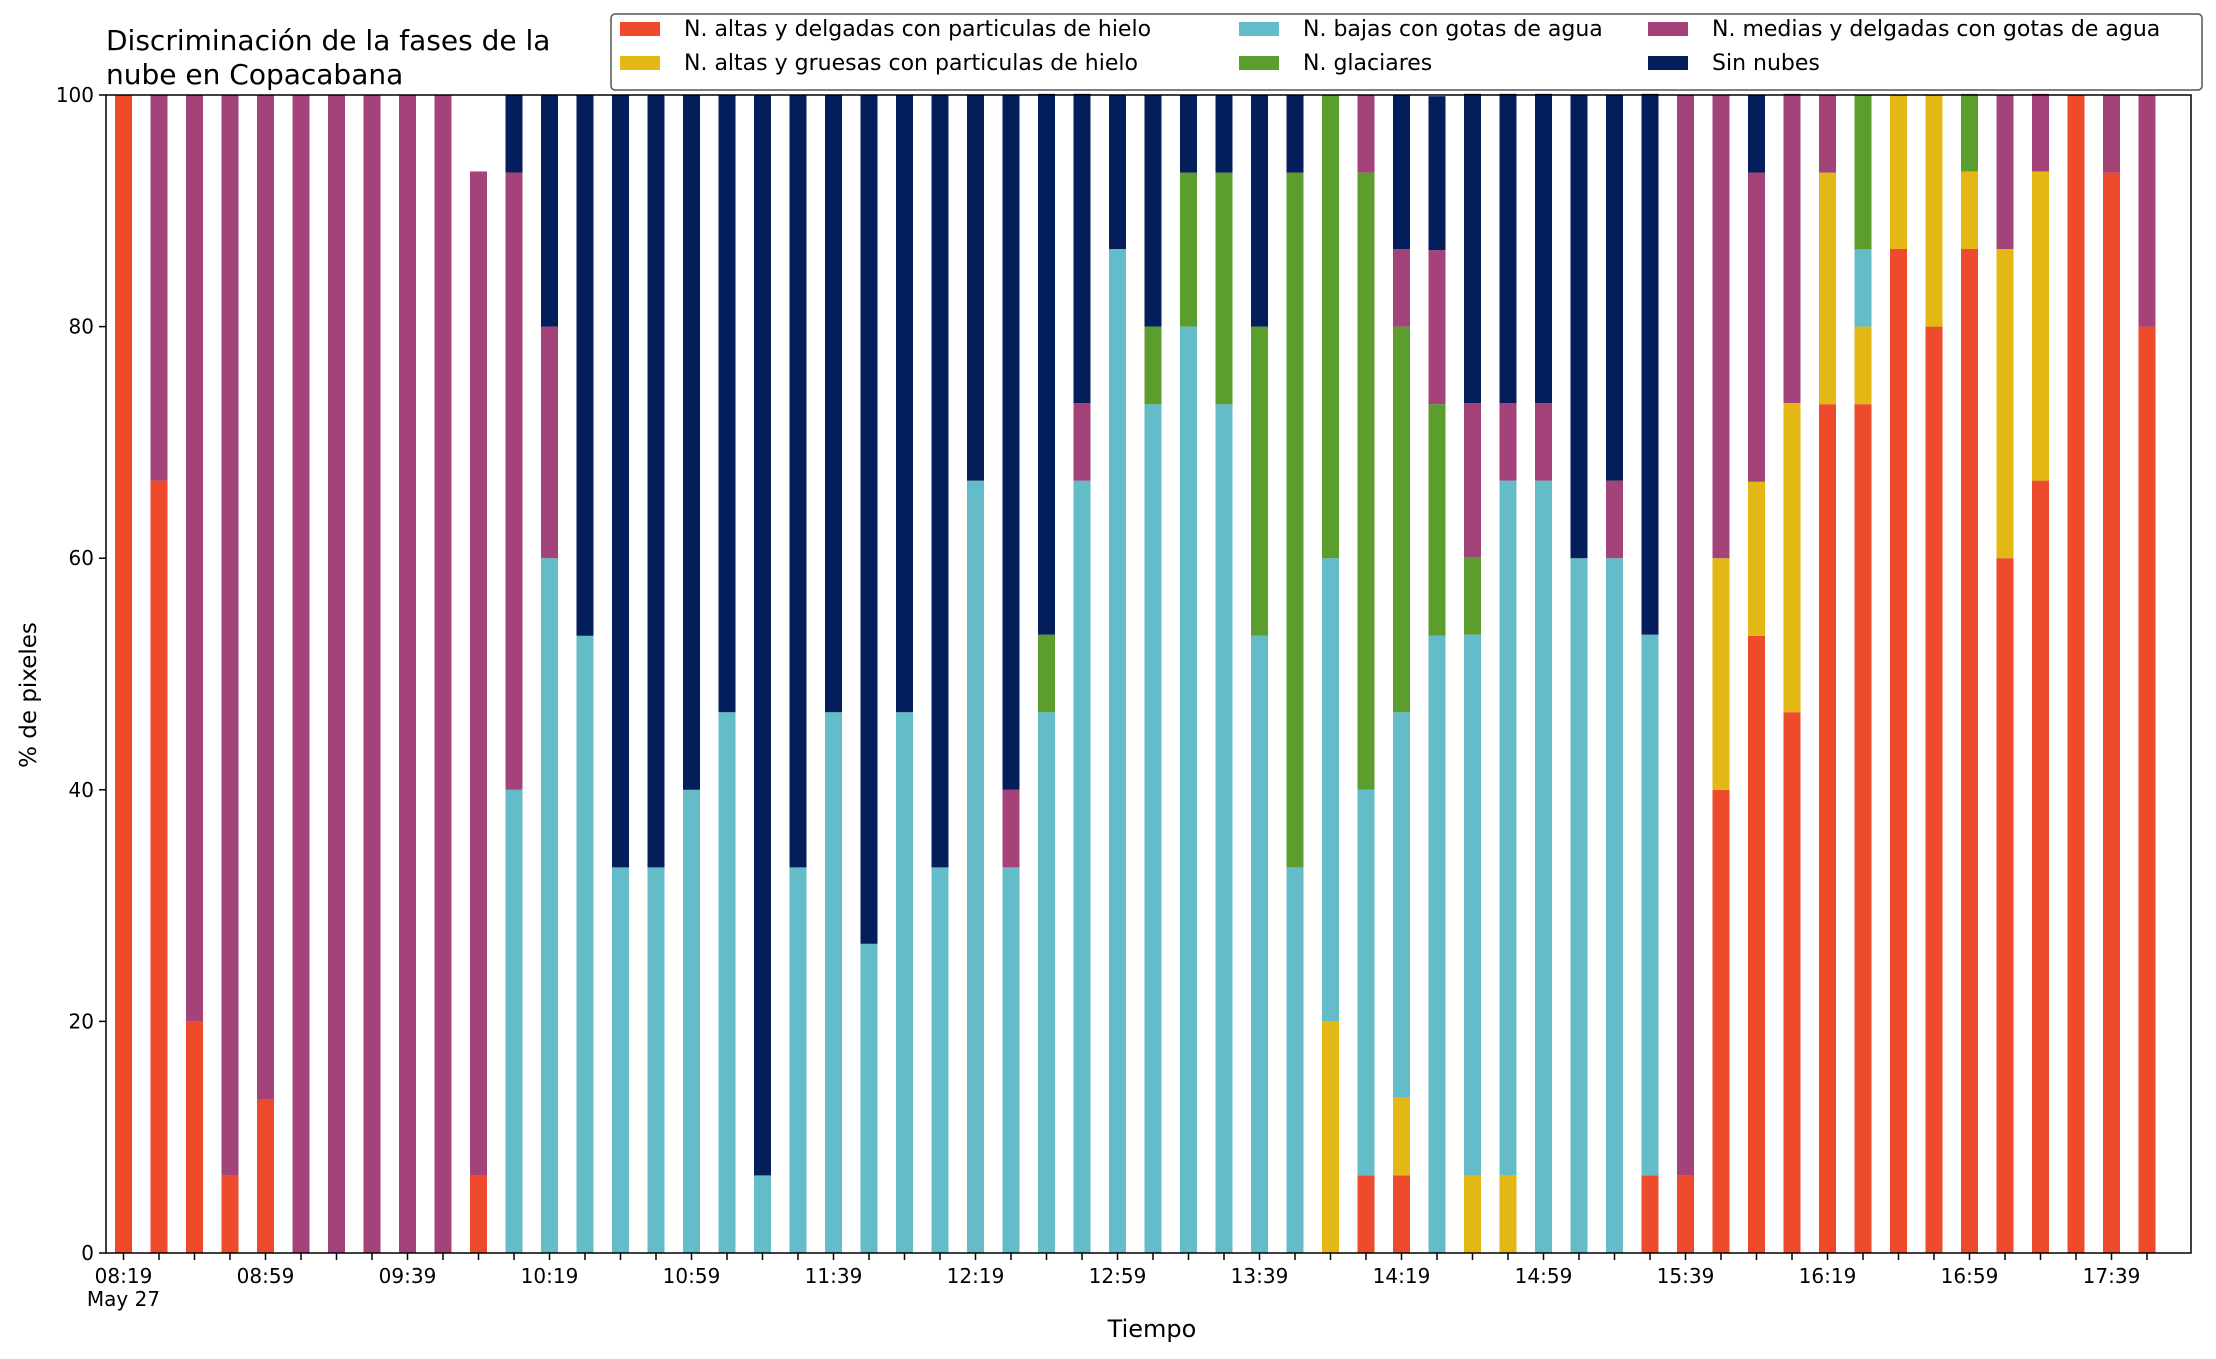 This screenshot has height=1359, width=2216. What do you see at coordinates (976, 1276) in the screenshot?
I see `x-tick-label: 12:19` at bounding box center [976, 1276].